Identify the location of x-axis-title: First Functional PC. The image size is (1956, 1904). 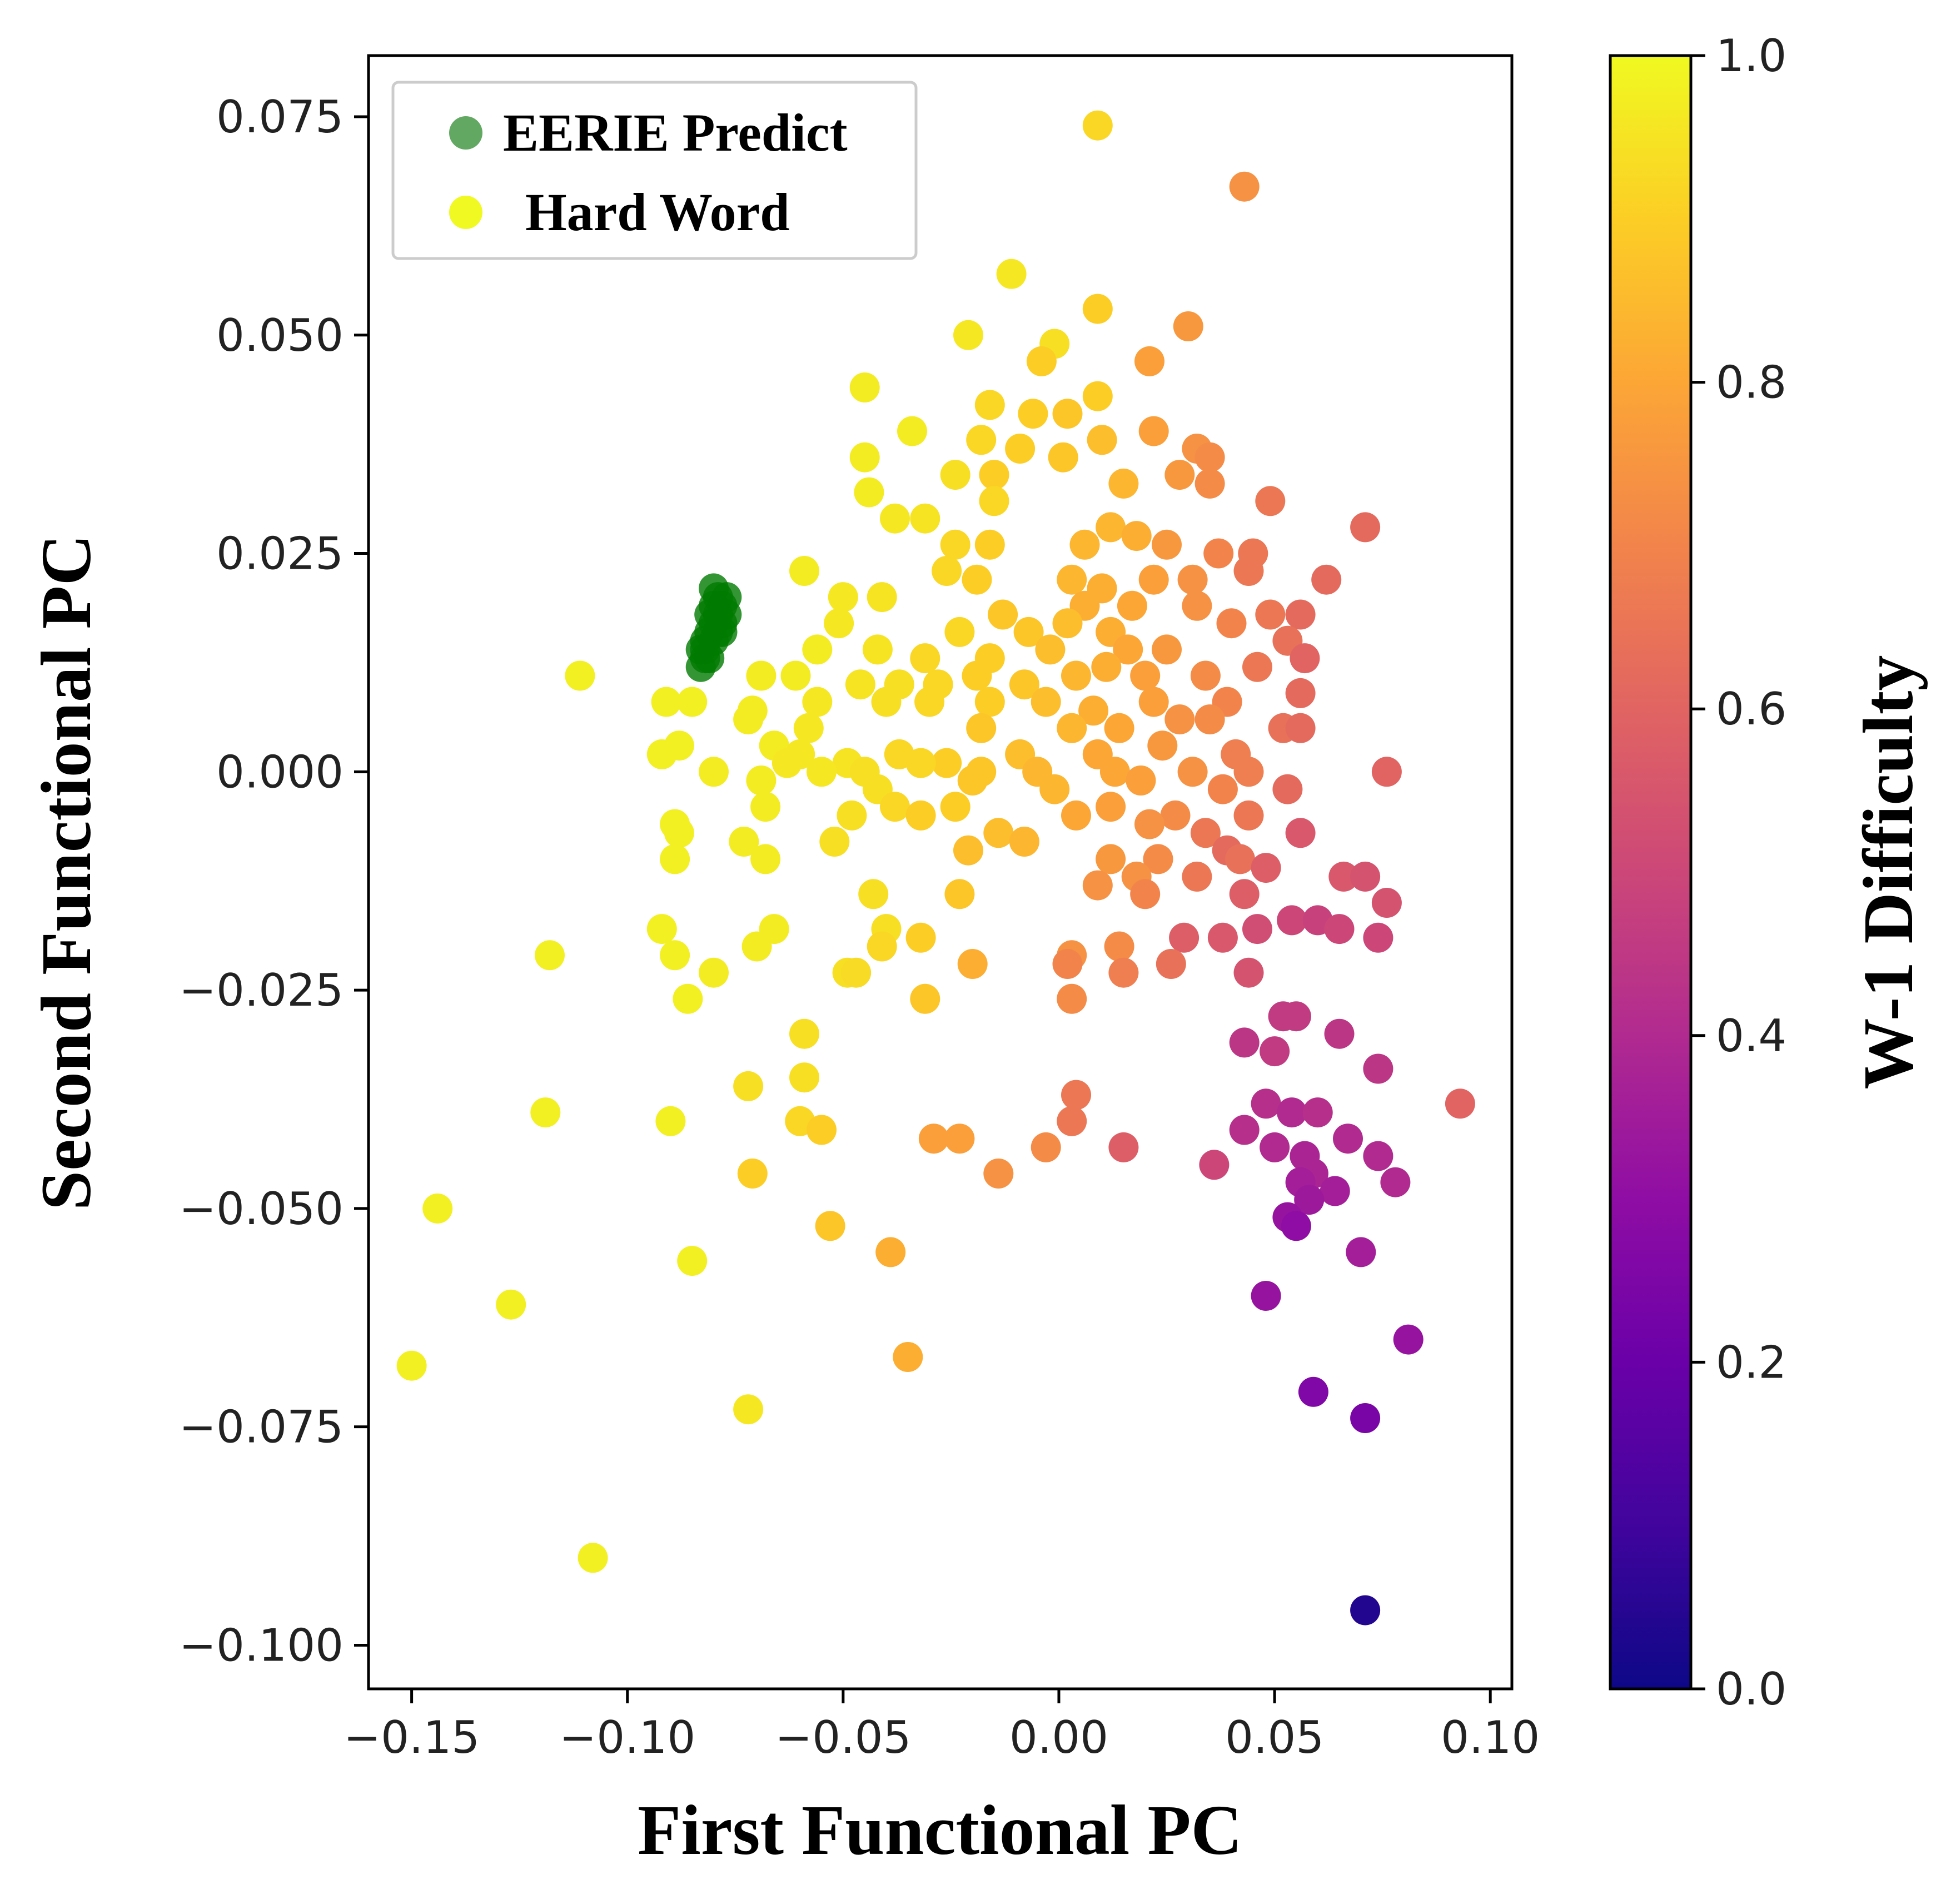
(940, 1830).